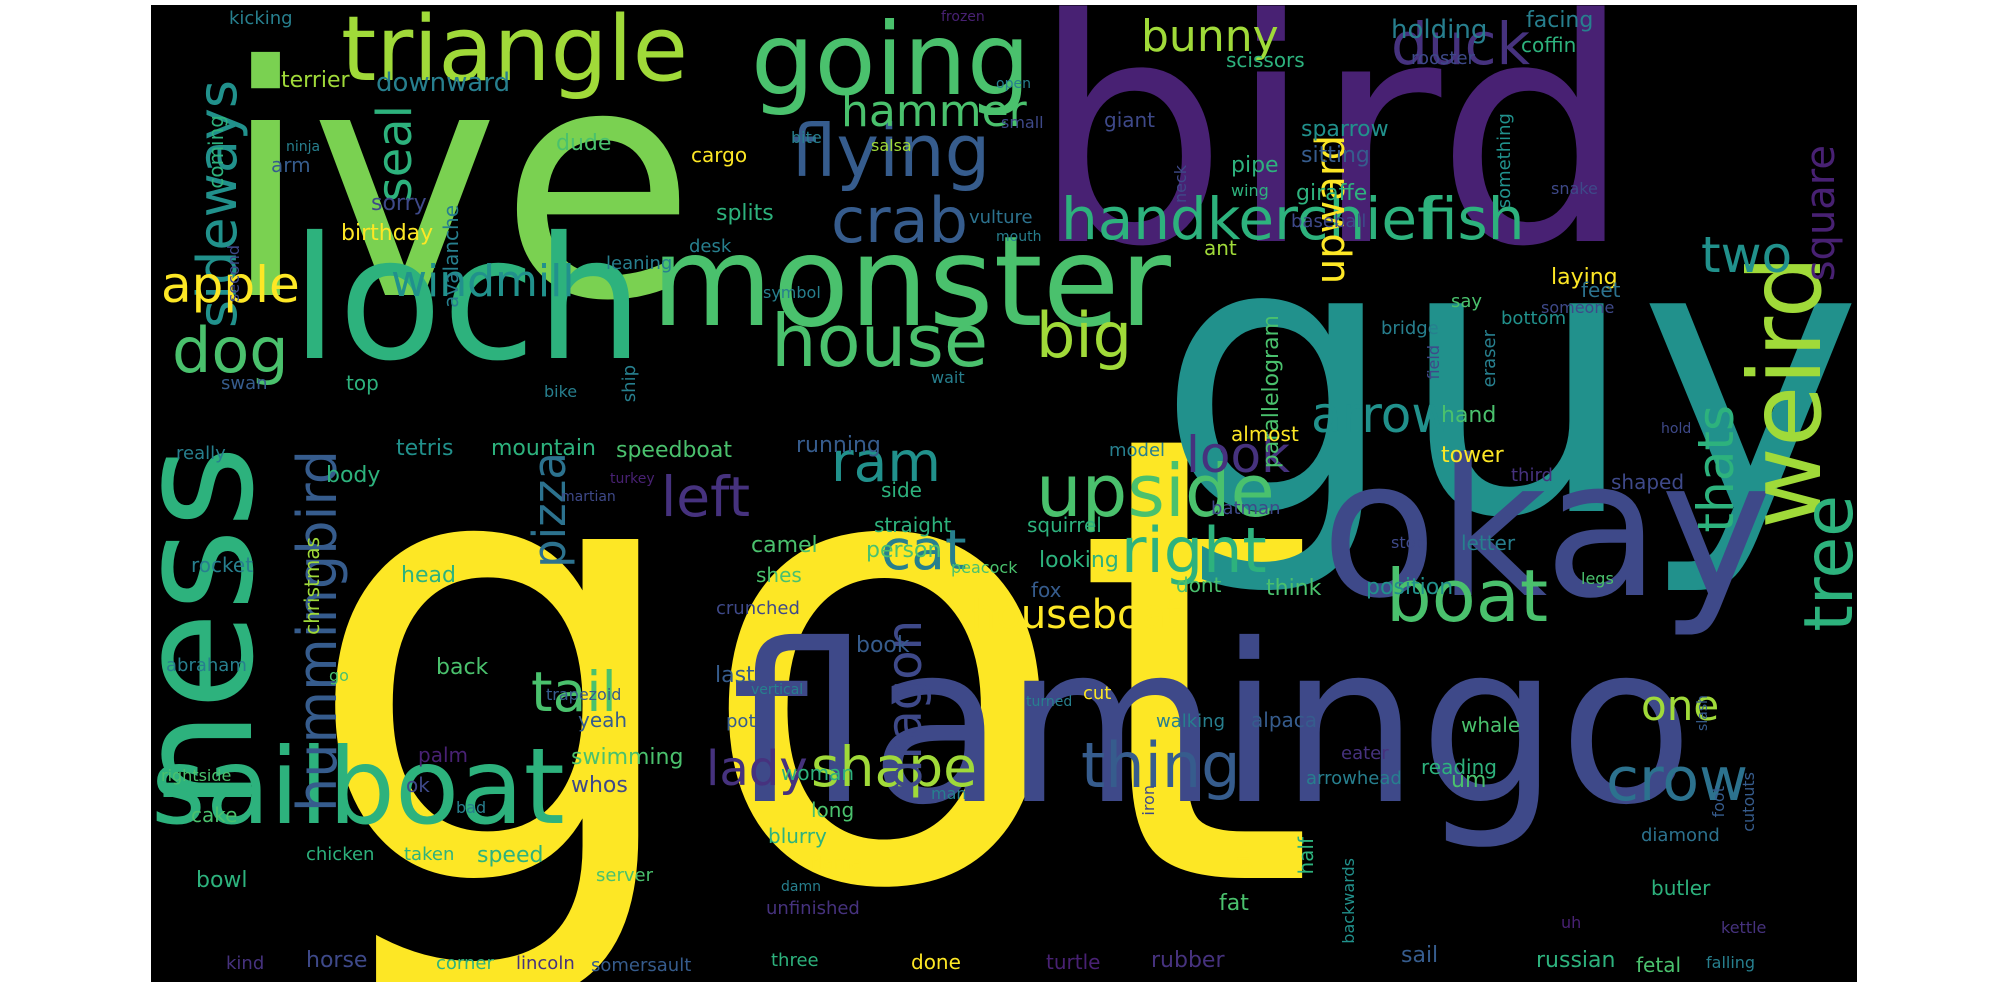  What do you see at coordinates (1210, 36) in the screenshot?
I see `word-bunny: bunny` at bounding box center [1210, 36].